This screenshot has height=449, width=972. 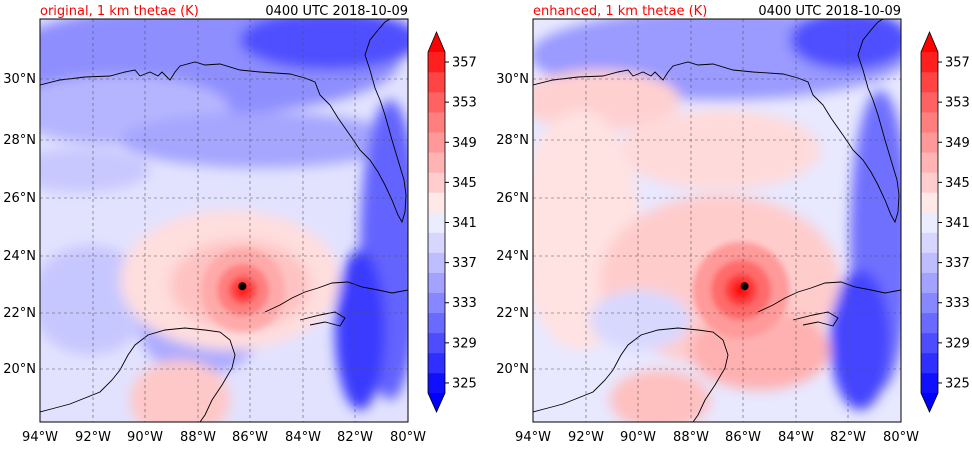 I want to click on colorbar-tick-label: 357, so click(x=957, y=63).